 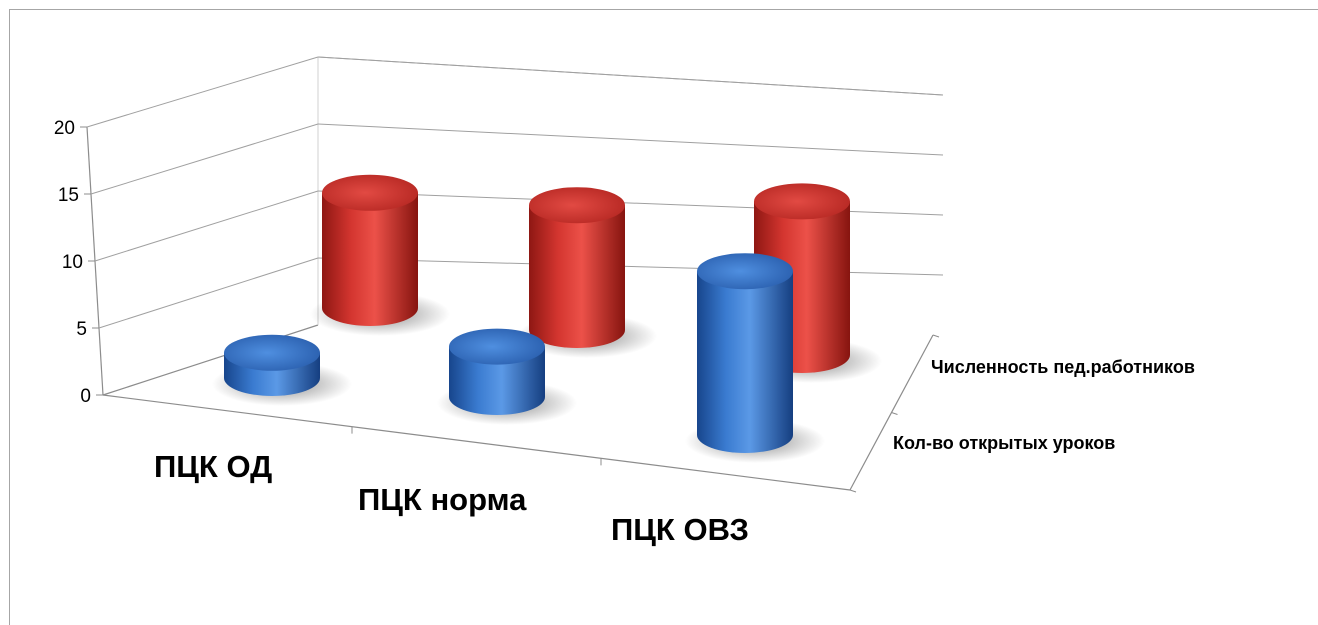 I want to click on y-tick-label: 10, so click(x=72, y=262).